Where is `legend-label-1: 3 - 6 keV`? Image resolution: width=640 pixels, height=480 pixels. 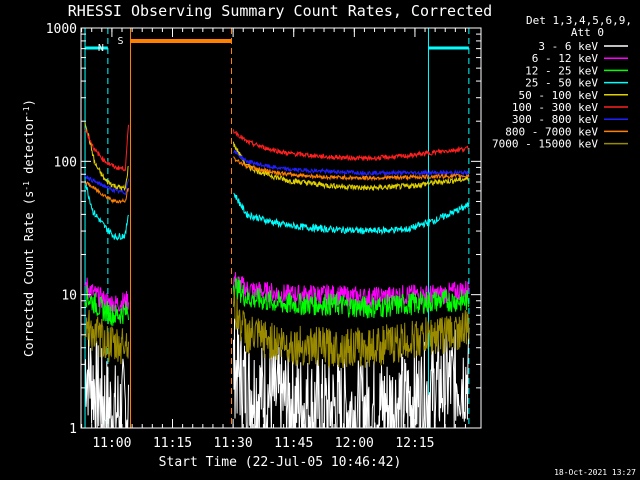 legend-label-1: 3 - 6 keV is located at coordinates (568, 46).